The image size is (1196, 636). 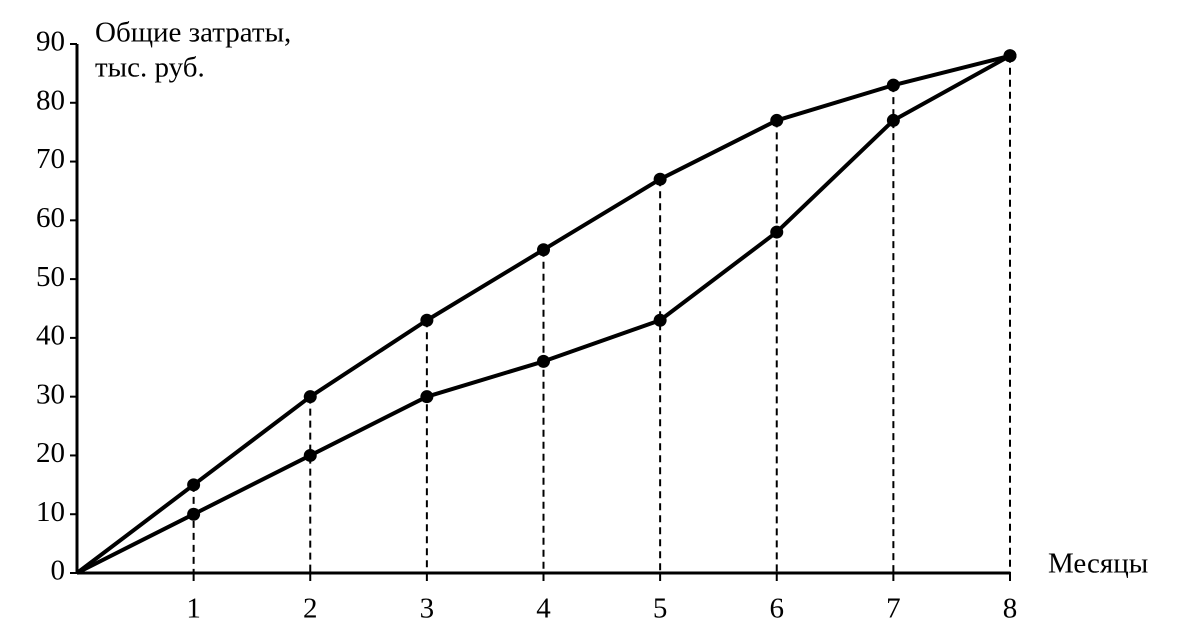 I want to click on y-axis-label: тыс. руб., so click(x=150, y=68).